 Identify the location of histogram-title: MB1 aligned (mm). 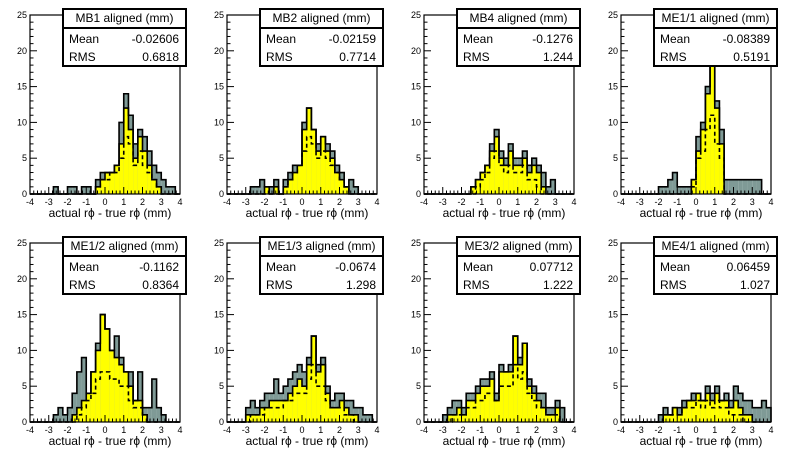
(124, 19).